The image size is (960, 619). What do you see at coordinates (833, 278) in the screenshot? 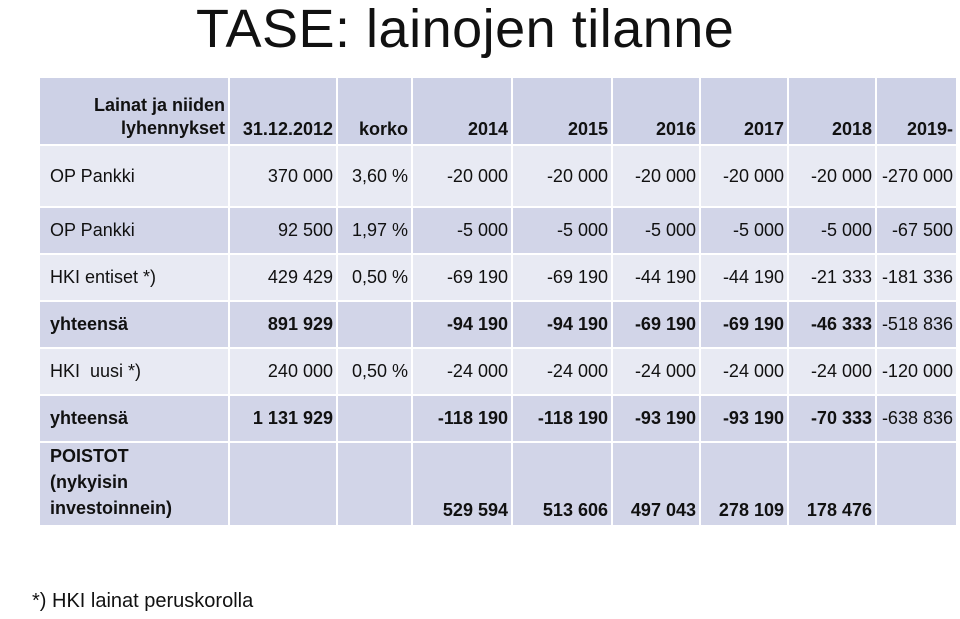
I see `row-value: -21 333` at bounding box center [833, 278].